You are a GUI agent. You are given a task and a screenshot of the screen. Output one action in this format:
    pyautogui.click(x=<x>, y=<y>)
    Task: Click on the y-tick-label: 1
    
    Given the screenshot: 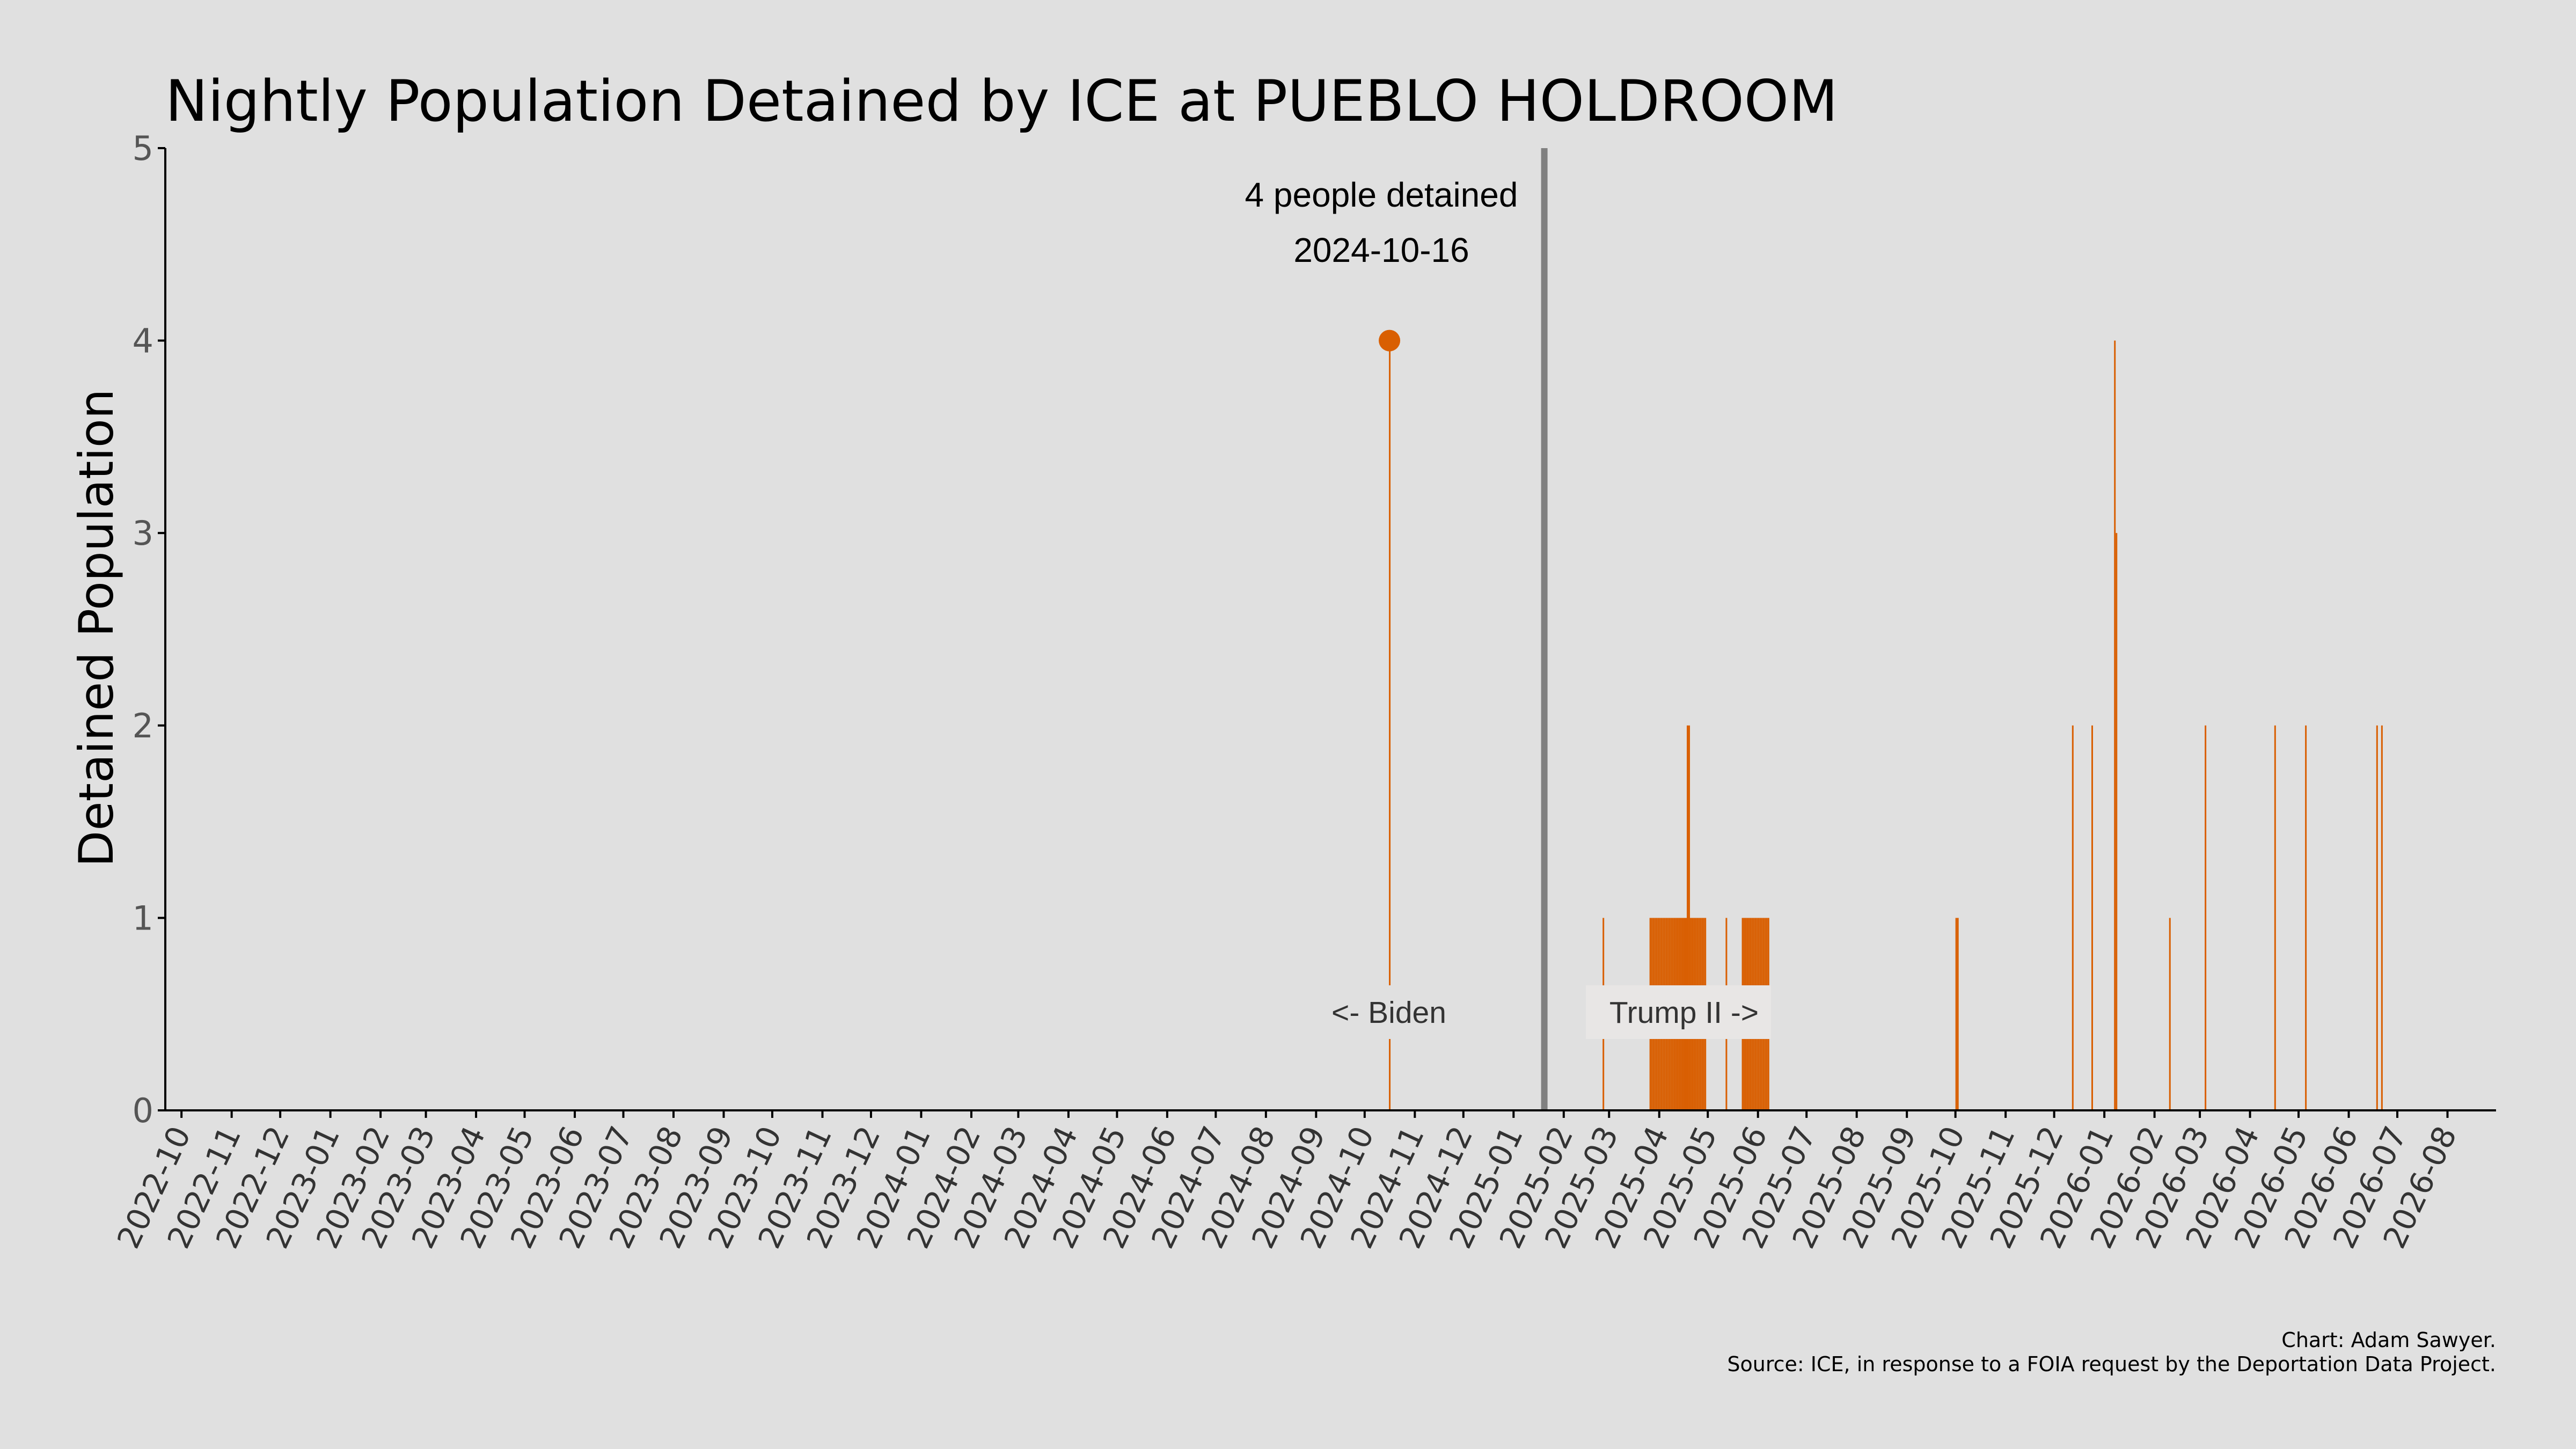 What is the action you would take?
    pyautogui.click(x=143, y=918)
    